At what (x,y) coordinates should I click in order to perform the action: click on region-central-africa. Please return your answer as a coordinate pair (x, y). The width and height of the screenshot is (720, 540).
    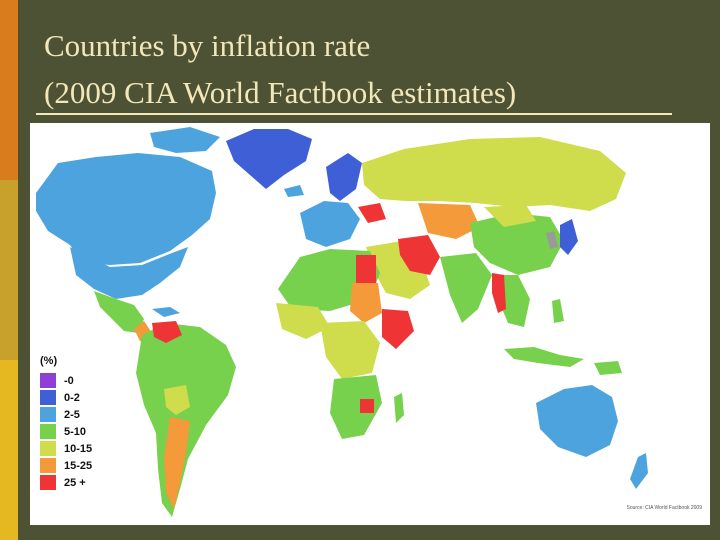
    Looking at the image, I should click on (350, 350).